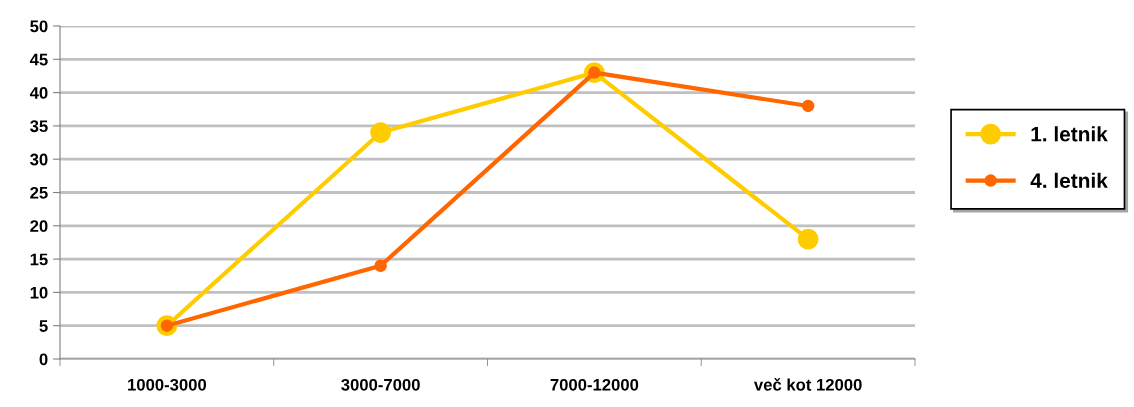 This screenshot has height=407, width=1134. Describe the element at coordinates (39, 226) in the screenshot. I see `y-tick-label: 20` at that location.